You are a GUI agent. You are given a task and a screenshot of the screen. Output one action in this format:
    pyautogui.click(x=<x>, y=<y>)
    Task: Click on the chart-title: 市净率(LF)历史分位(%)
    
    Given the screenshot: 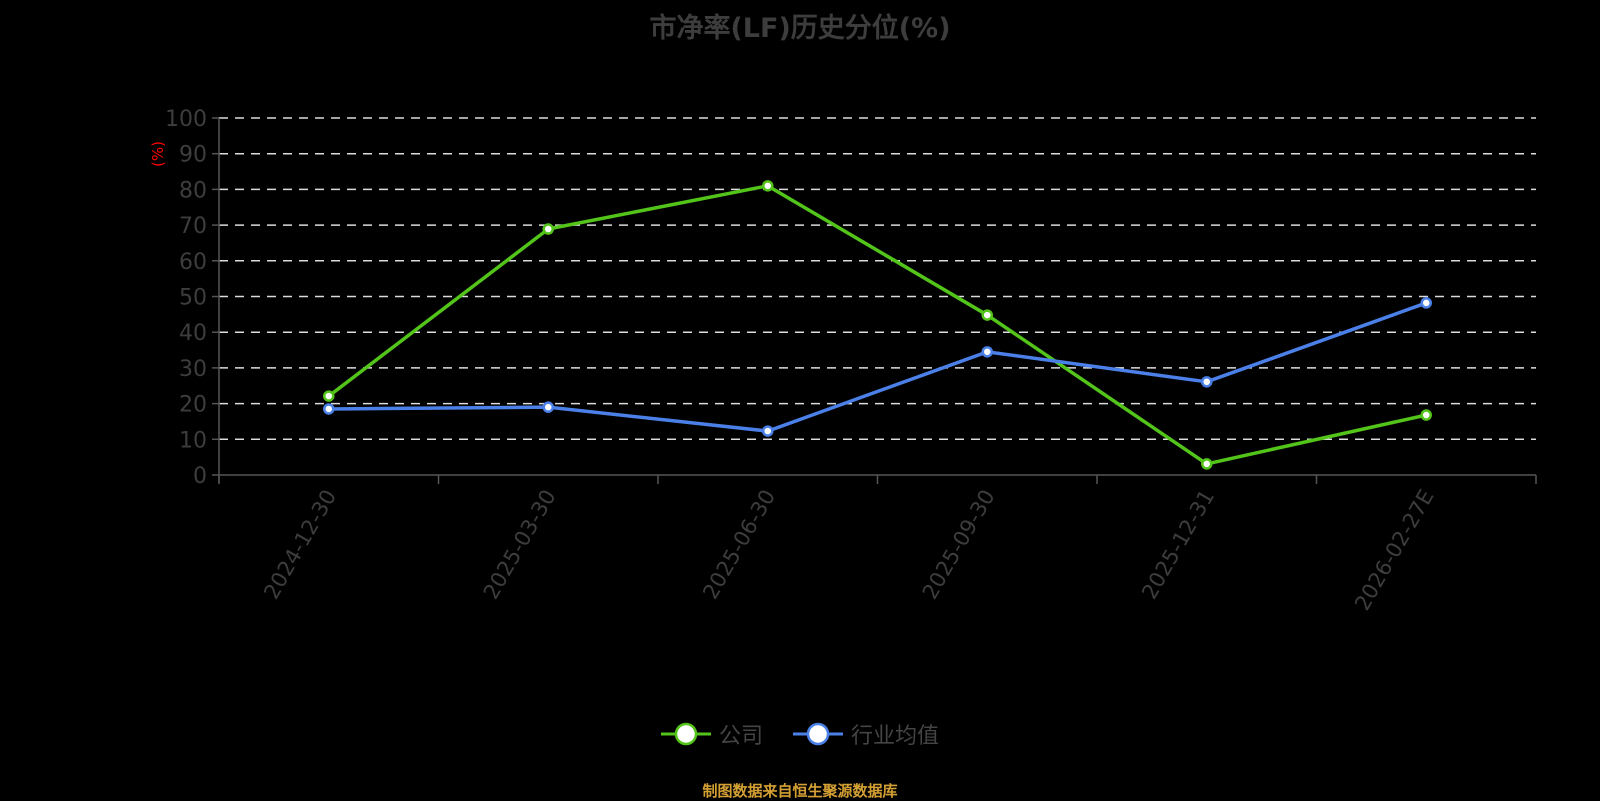 What is the action you would take?
    pyautogui.click(x=800, y=28)
    